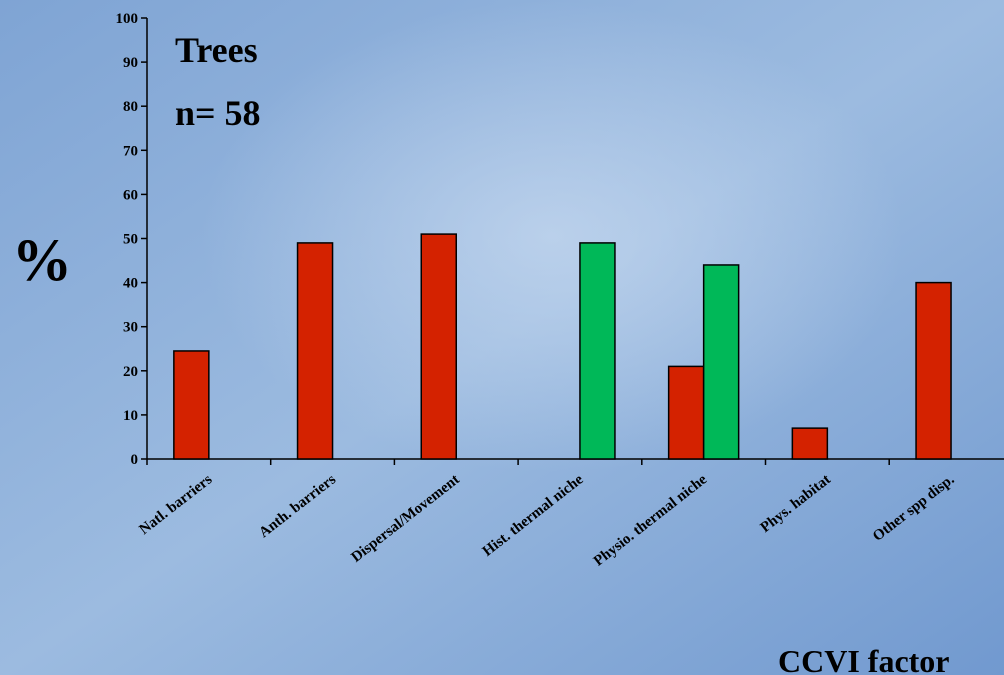  What do you see at coordinates (130, 328) in the screenshot?
I see `y-tick-label: 30` at bounding box center [130, 328].